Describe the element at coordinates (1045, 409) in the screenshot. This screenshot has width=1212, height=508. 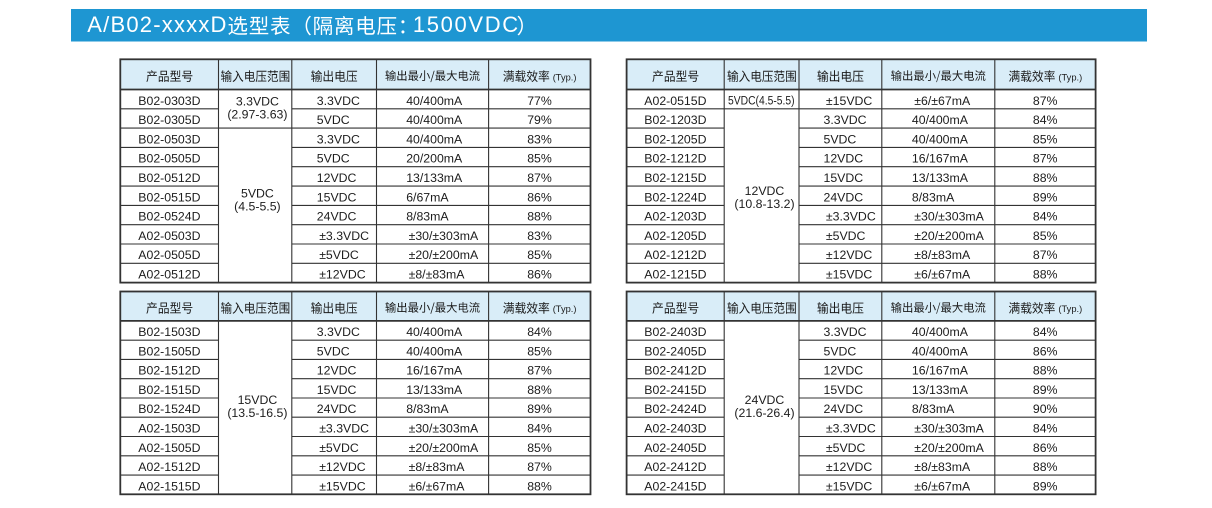
I see `svg-text: 90%` at that location.